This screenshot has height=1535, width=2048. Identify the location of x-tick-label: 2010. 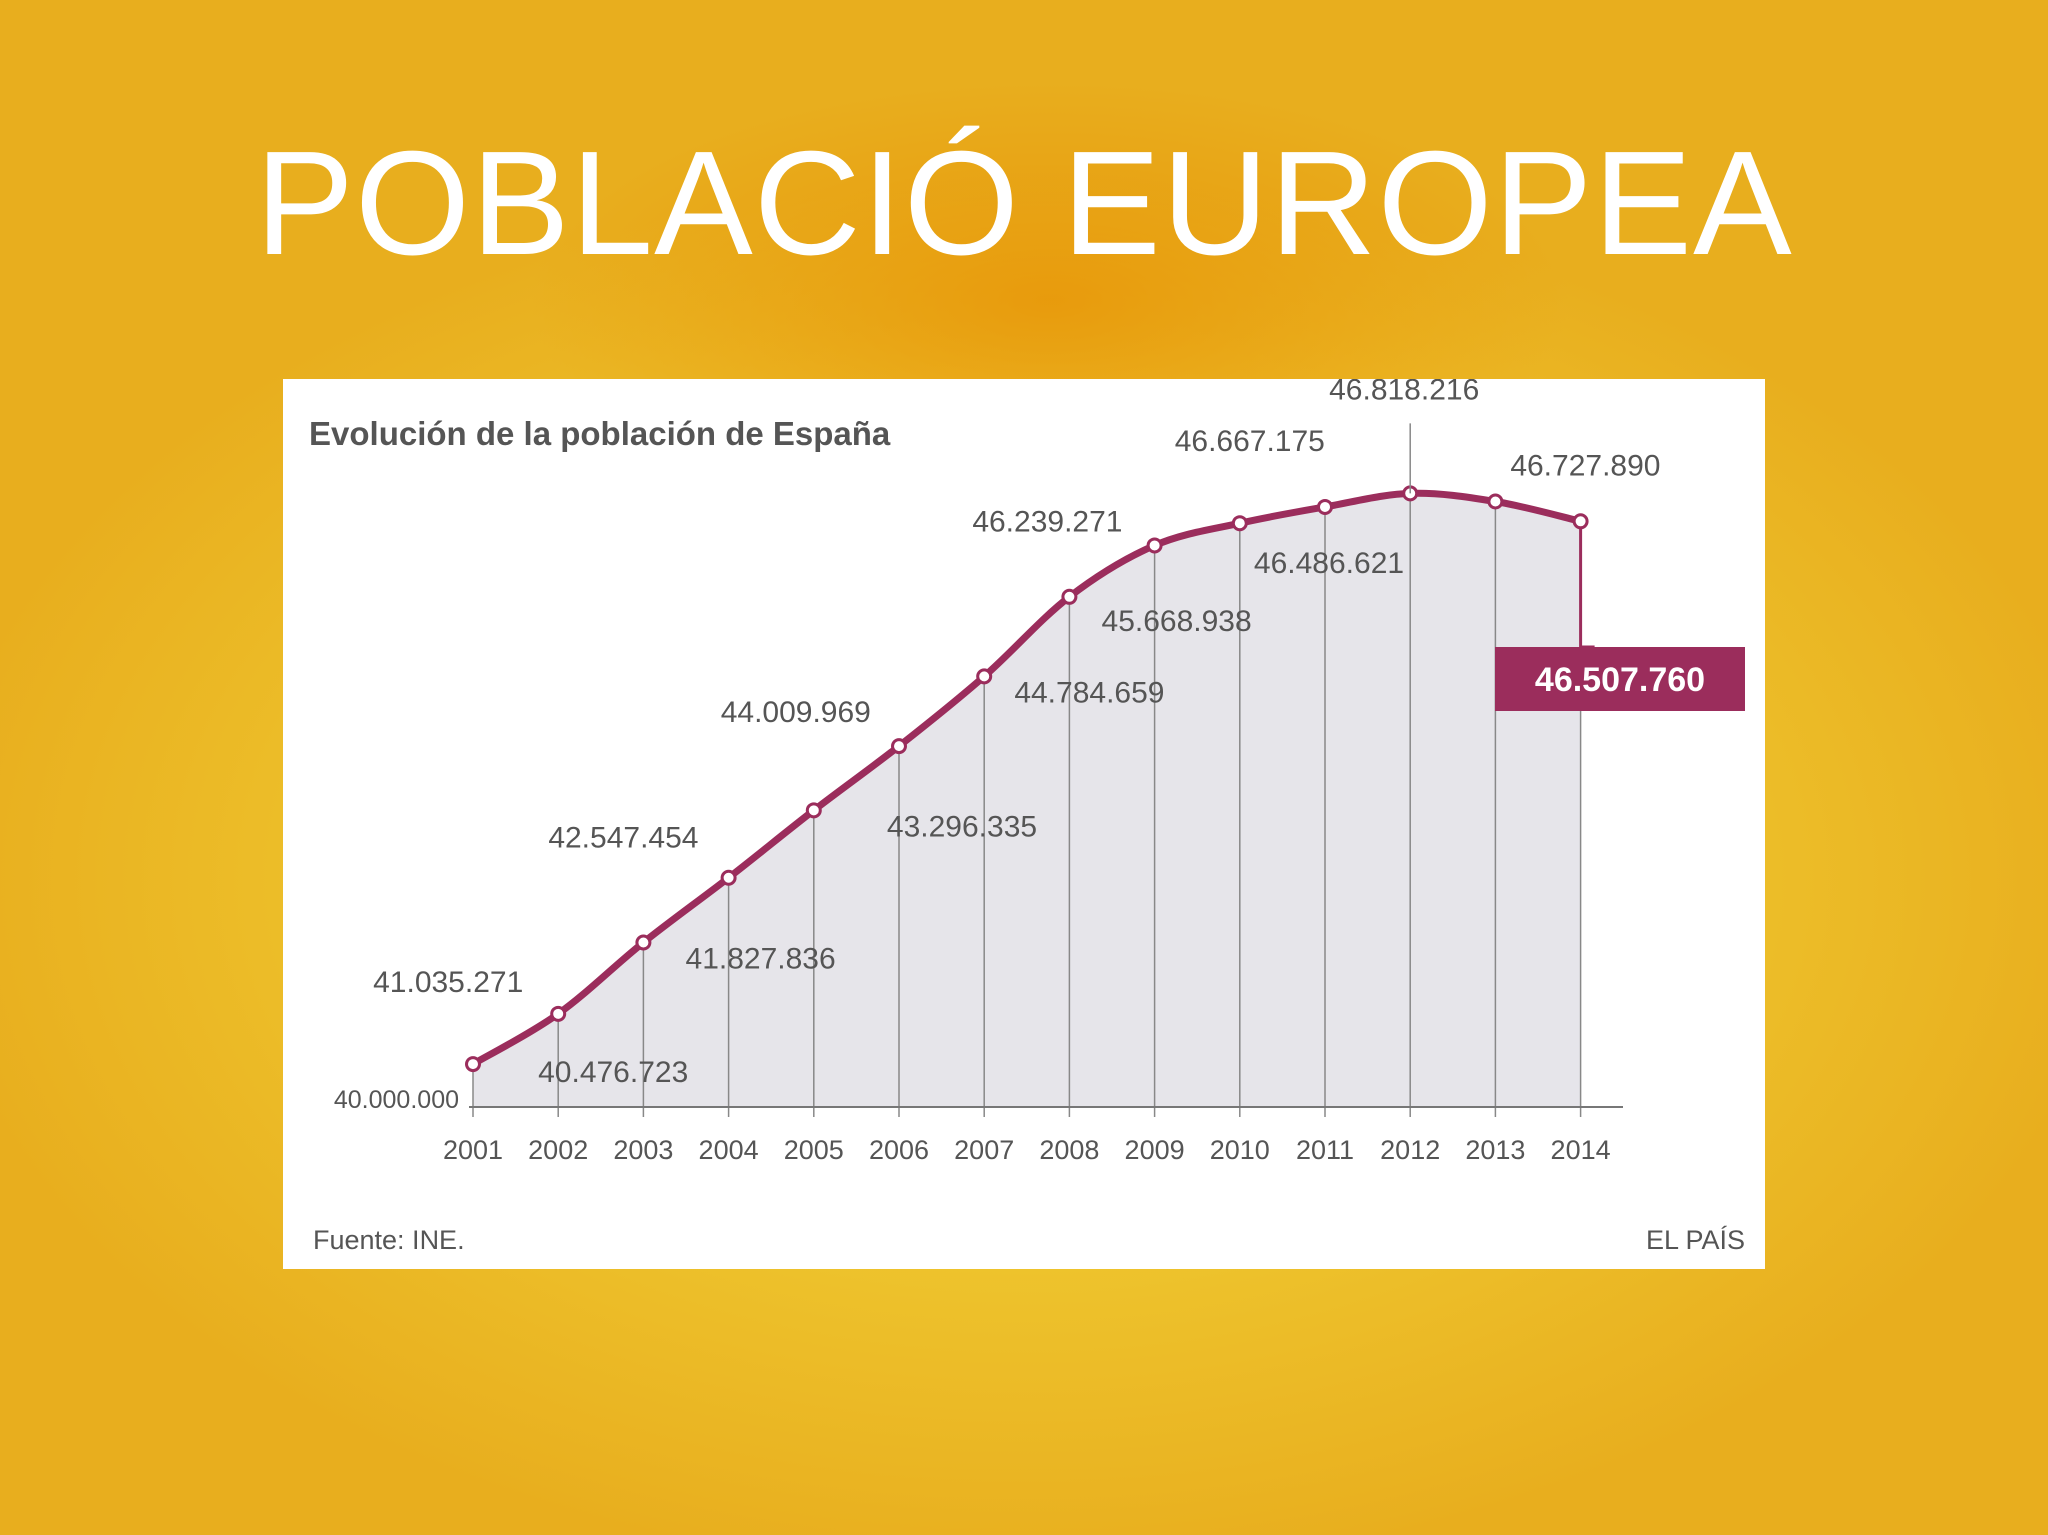
(1240, 1150).